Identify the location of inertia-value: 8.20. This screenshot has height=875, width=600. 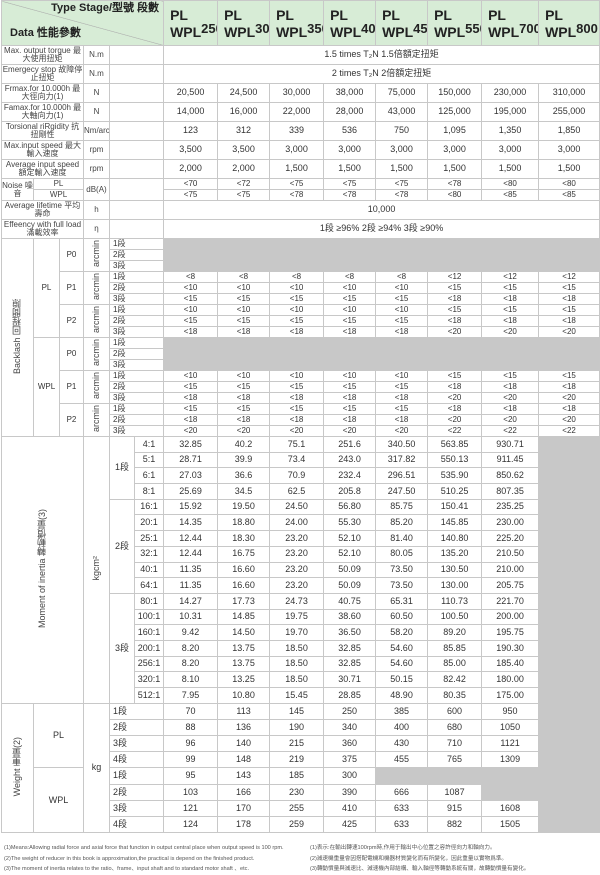
(191, 664).